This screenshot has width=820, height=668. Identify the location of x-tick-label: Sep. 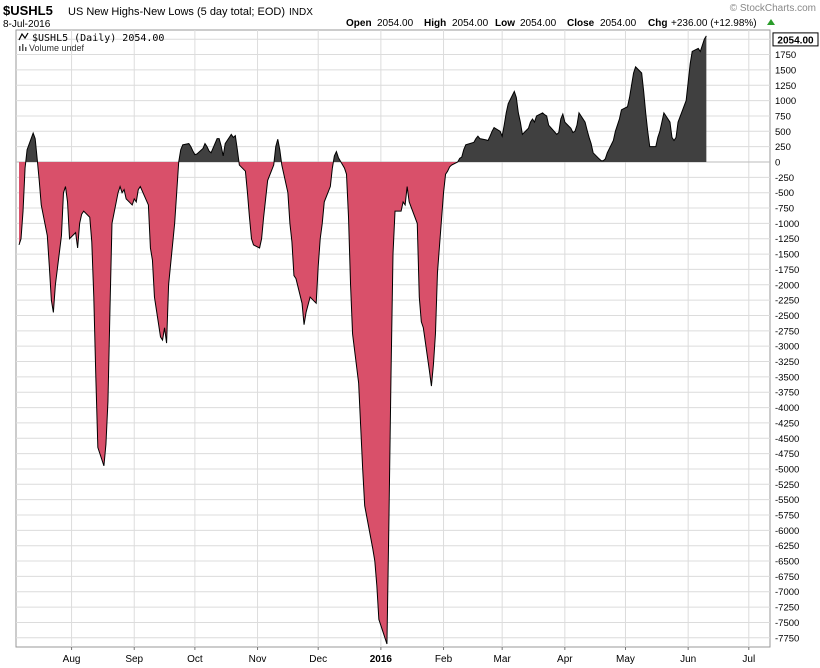
(134, 659).